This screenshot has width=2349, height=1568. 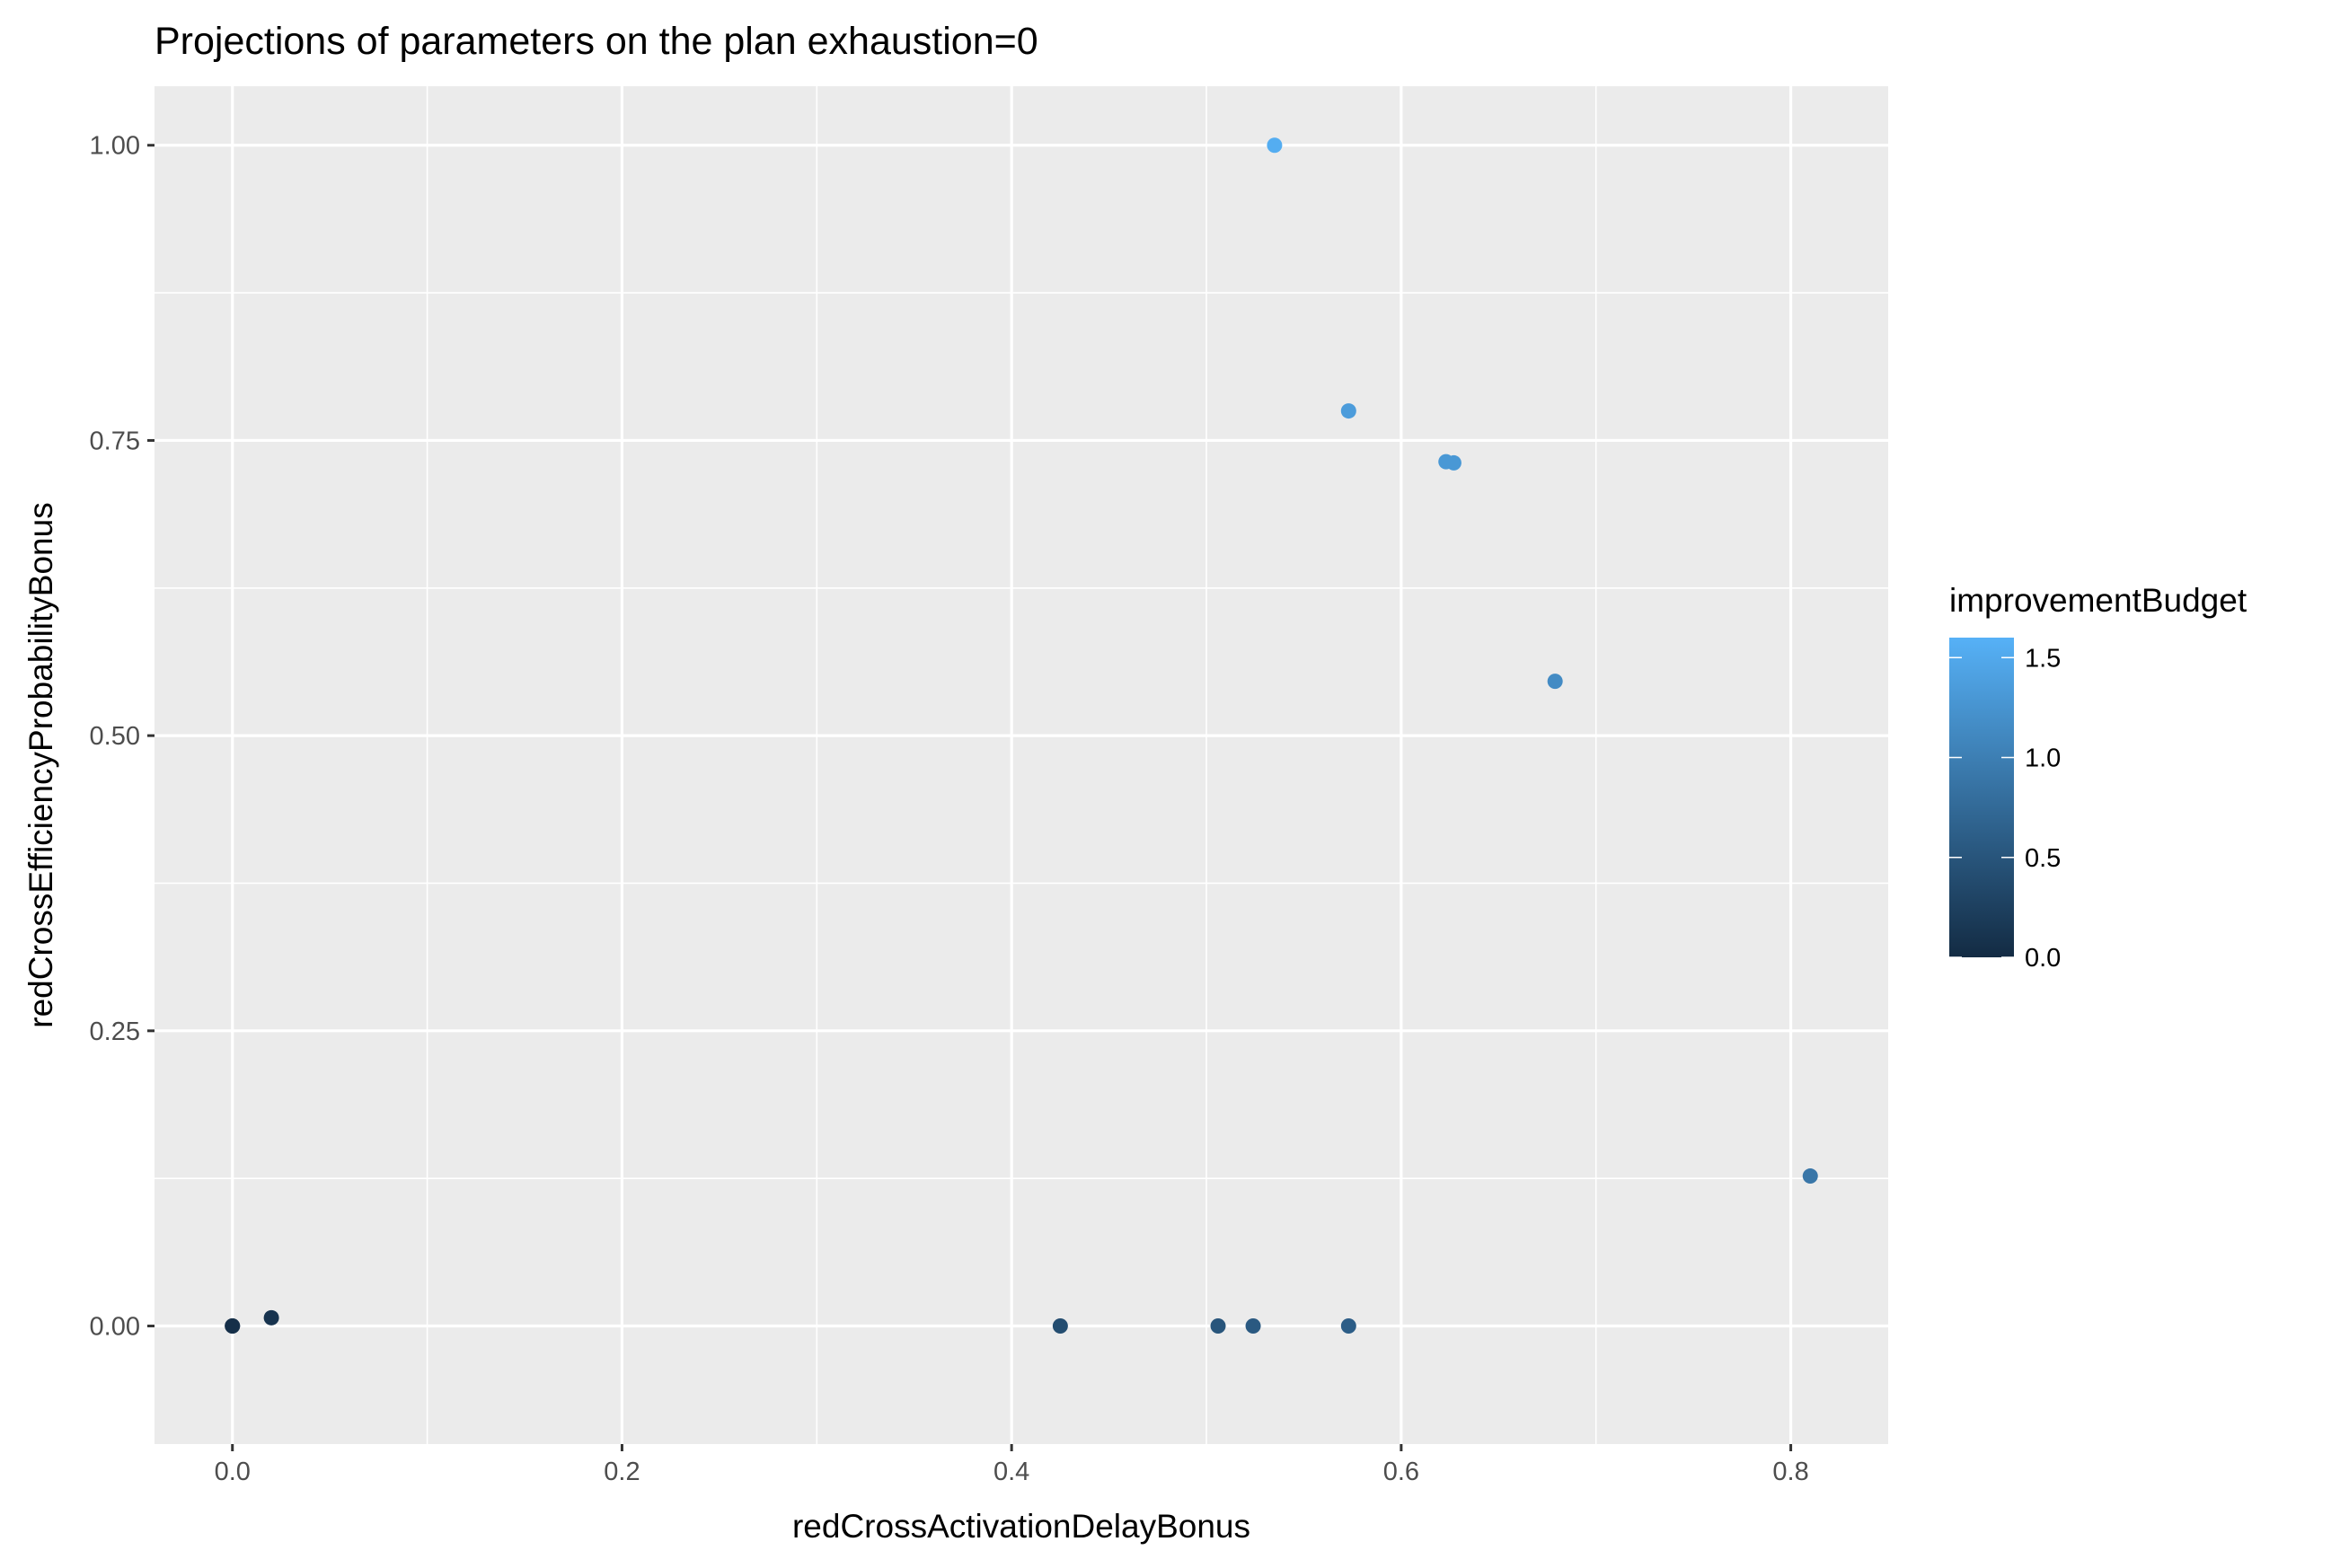 What do you see at coordinates (2043, 658) in the screenshot?
I see `colorbar-label: 1.5` at bounding box center [2043, 658].